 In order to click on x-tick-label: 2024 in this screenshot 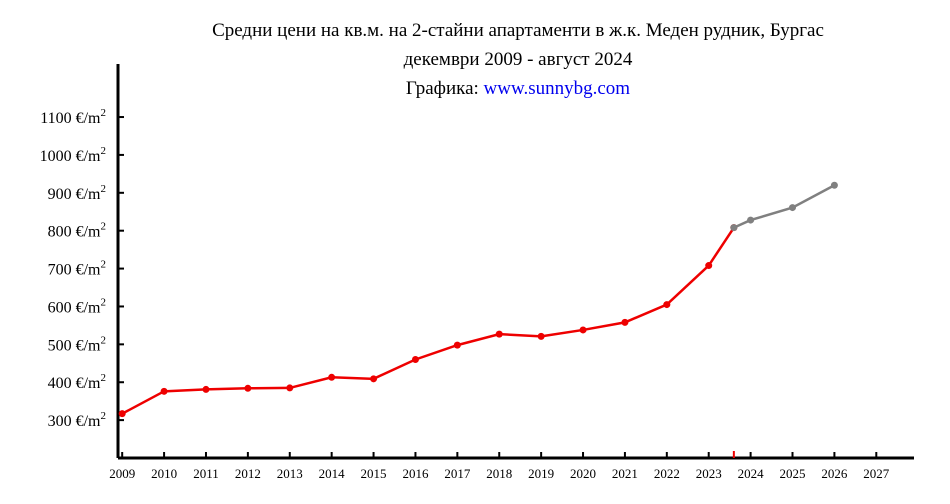, I will do `click(751, 473)`.